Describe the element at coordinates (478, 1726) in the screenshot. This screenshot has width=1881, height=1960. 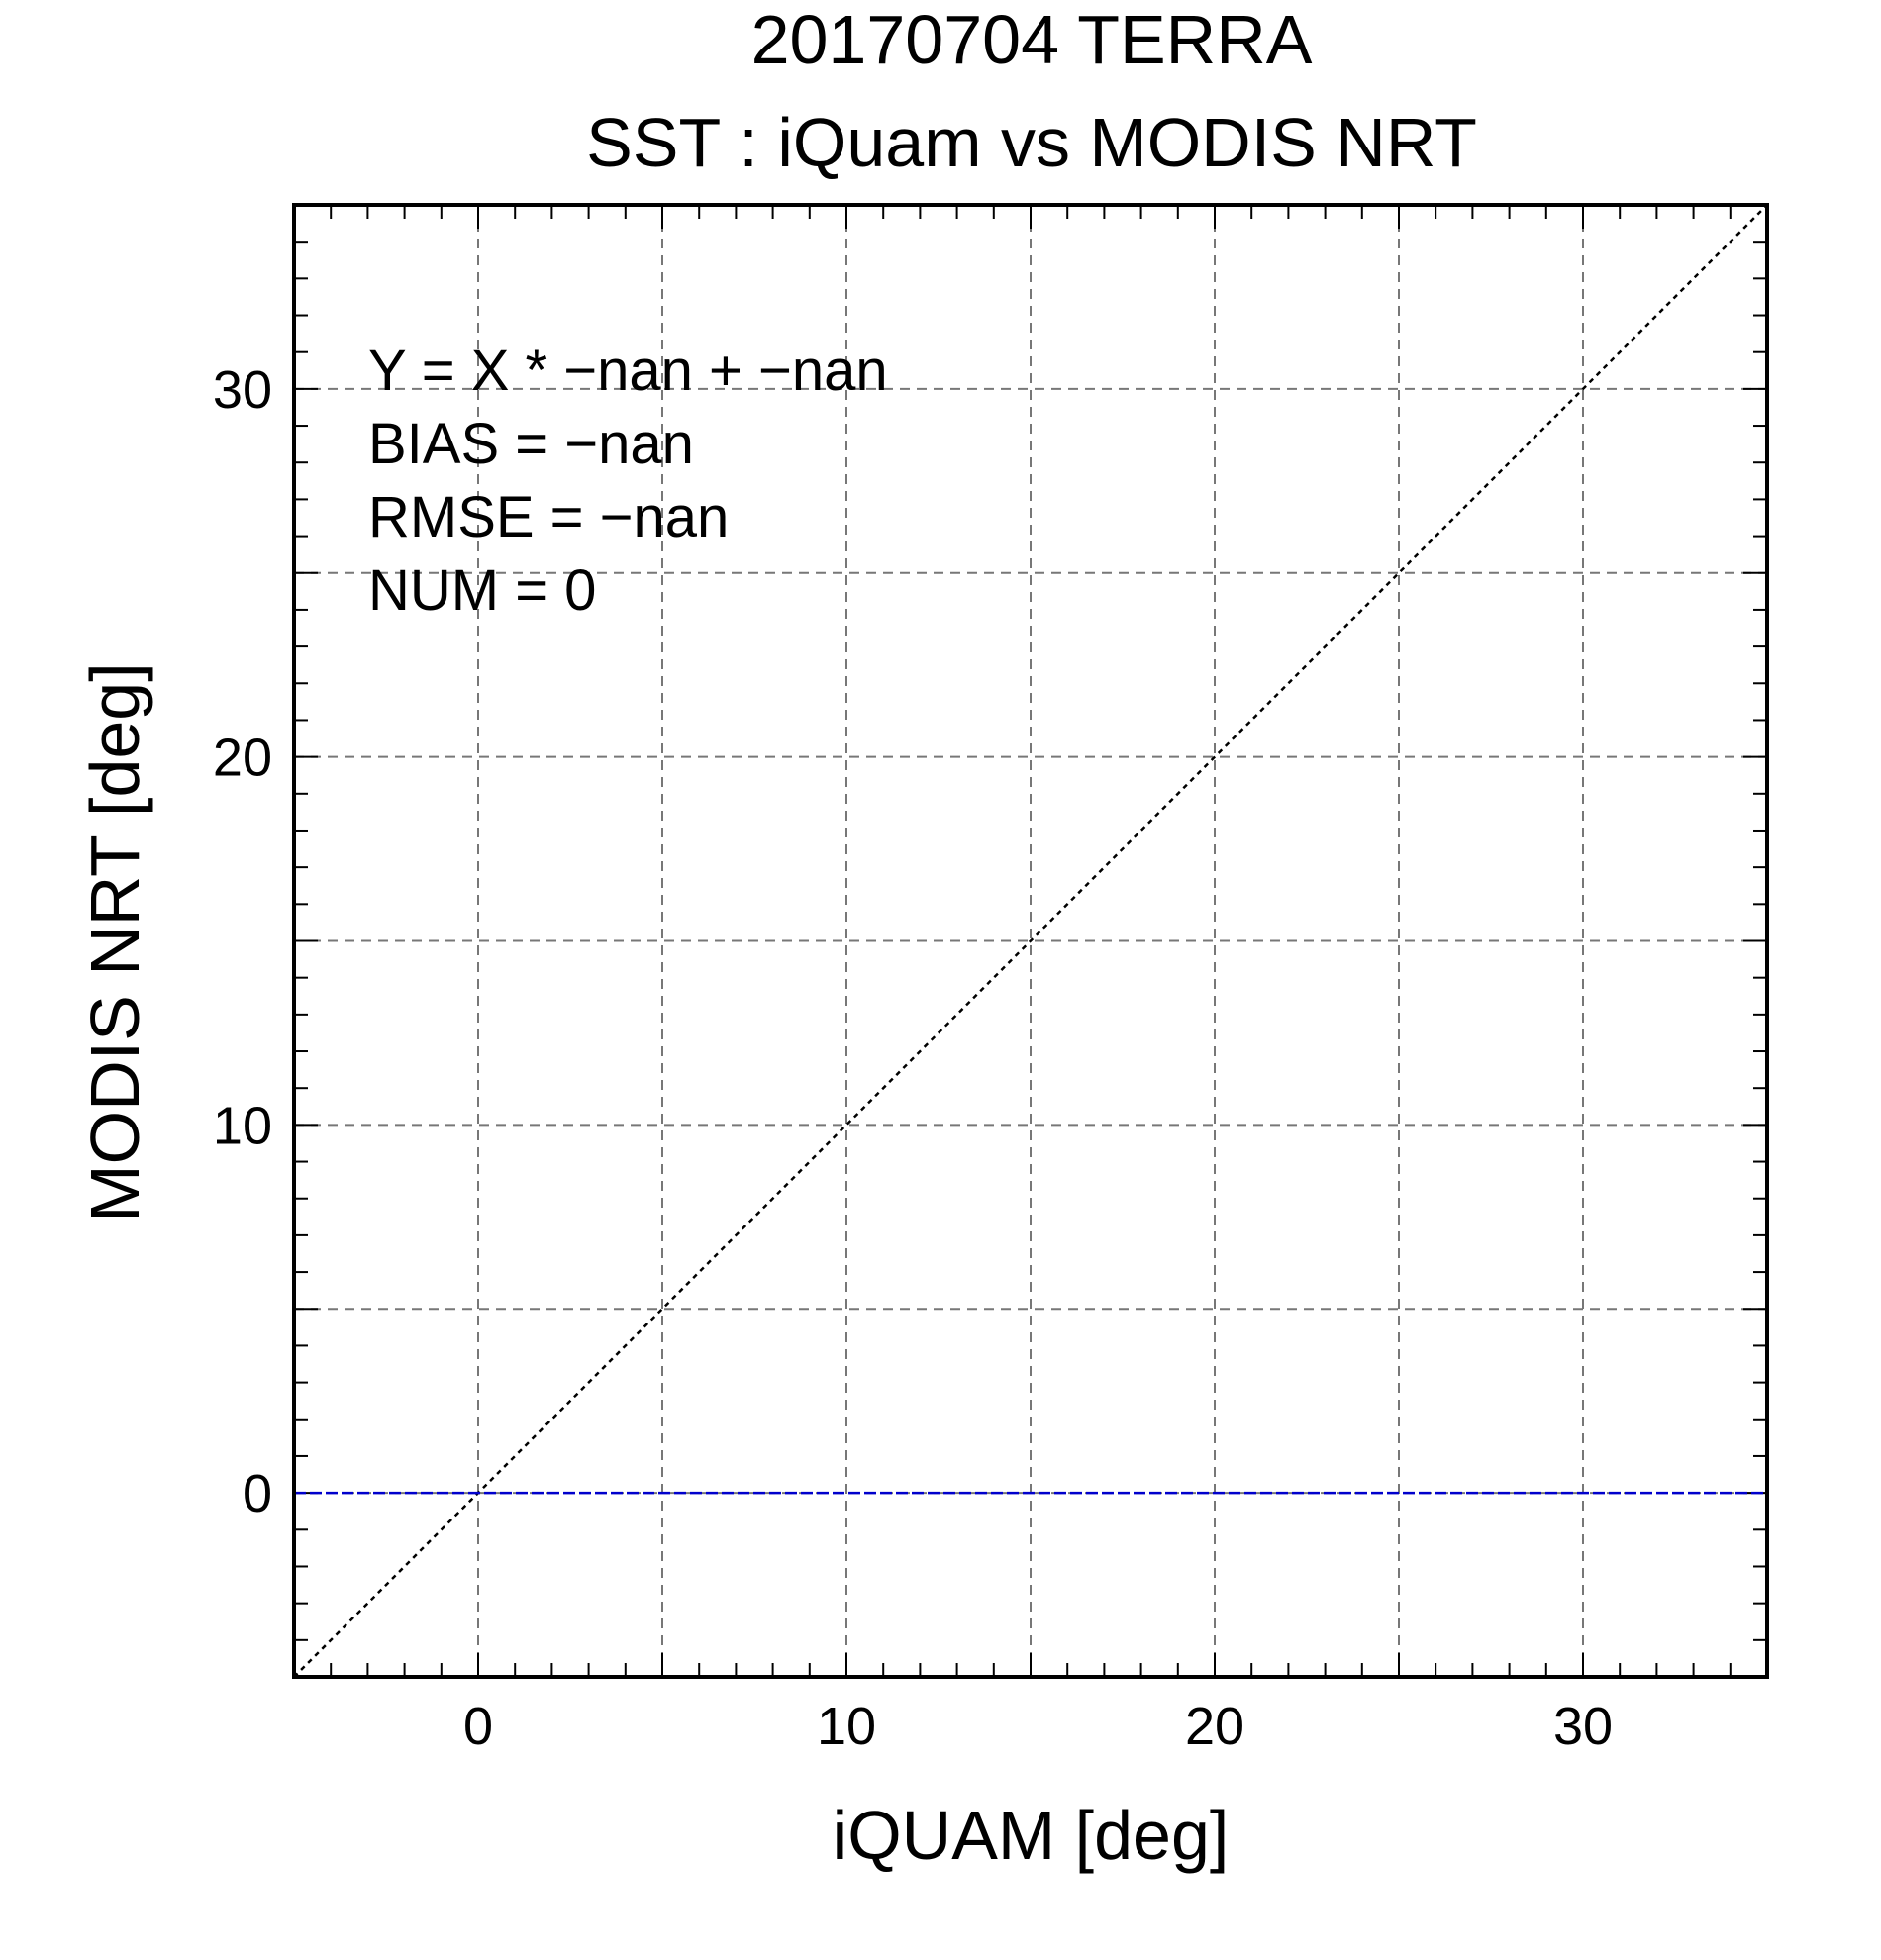
I see `x-tick-label: 0` at that location.